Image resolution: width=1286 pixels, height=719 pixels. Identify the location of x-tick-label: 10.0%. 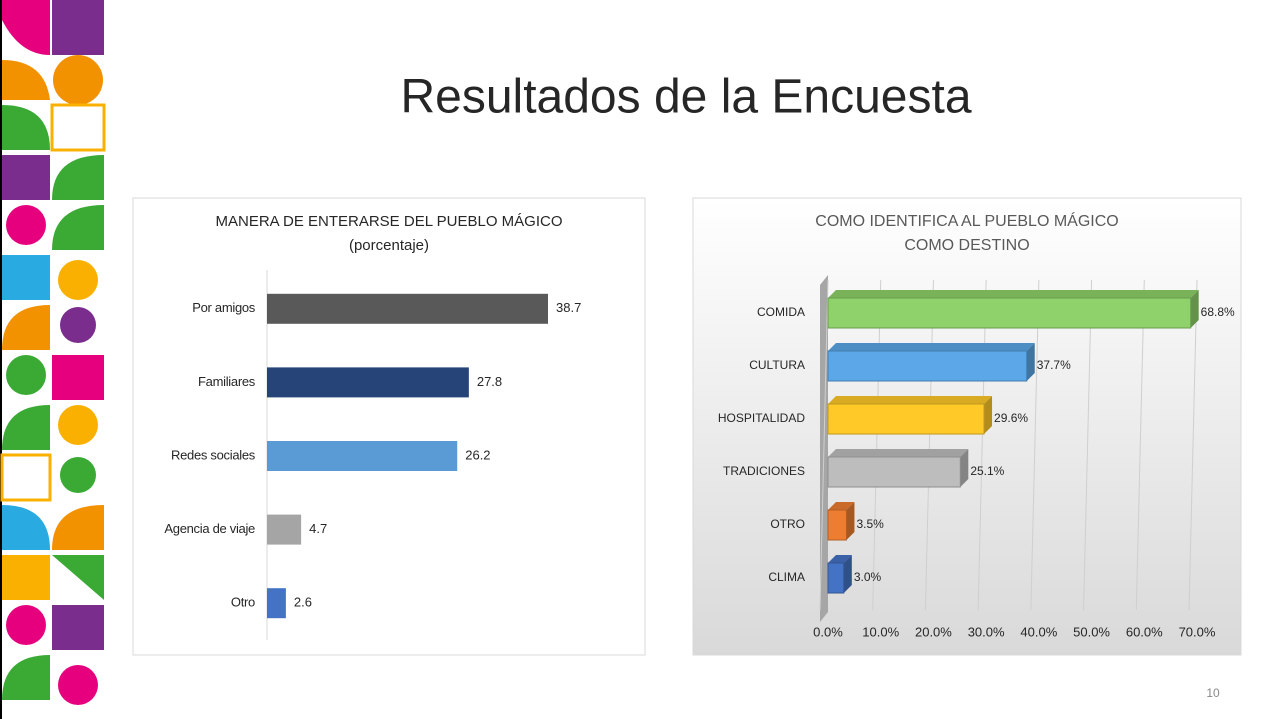
(880, 631).